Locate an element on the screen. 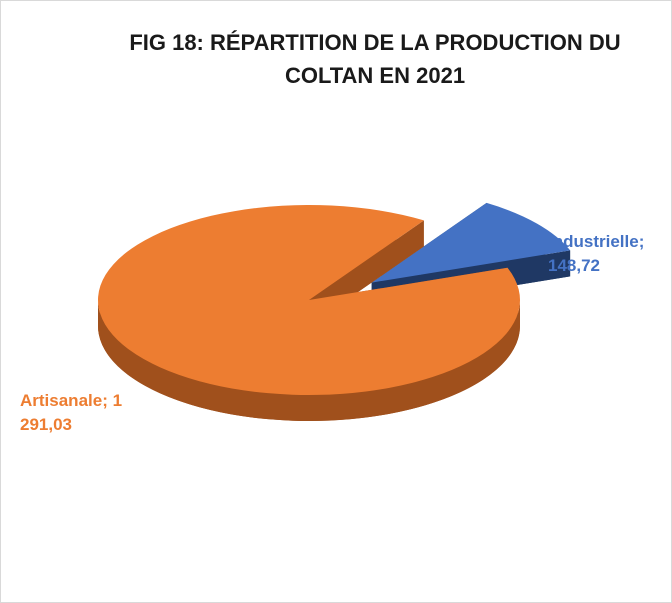 The width and height of the screenshot is (672, 603). slice-side is located at coordinates (309, 360).